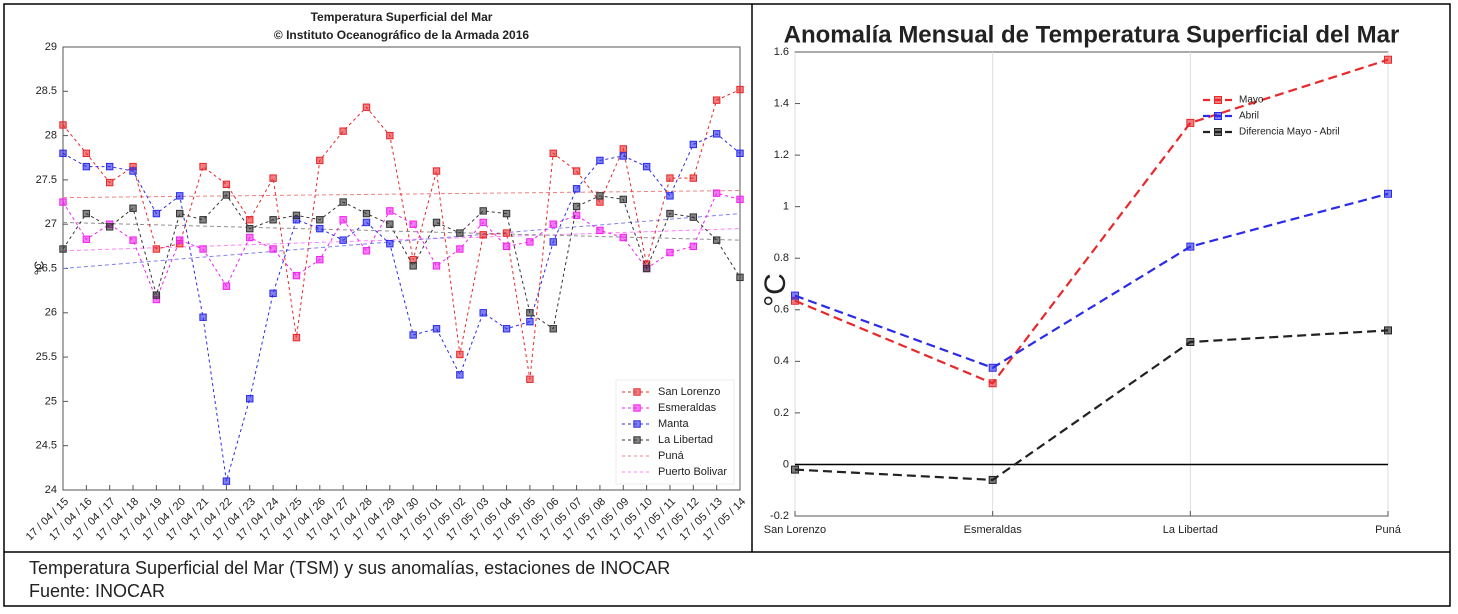 Image resolution: width=1458 pixels, height=614 pixels. I want to click on x-tick-label: La Libertad, so click(1190, 530).